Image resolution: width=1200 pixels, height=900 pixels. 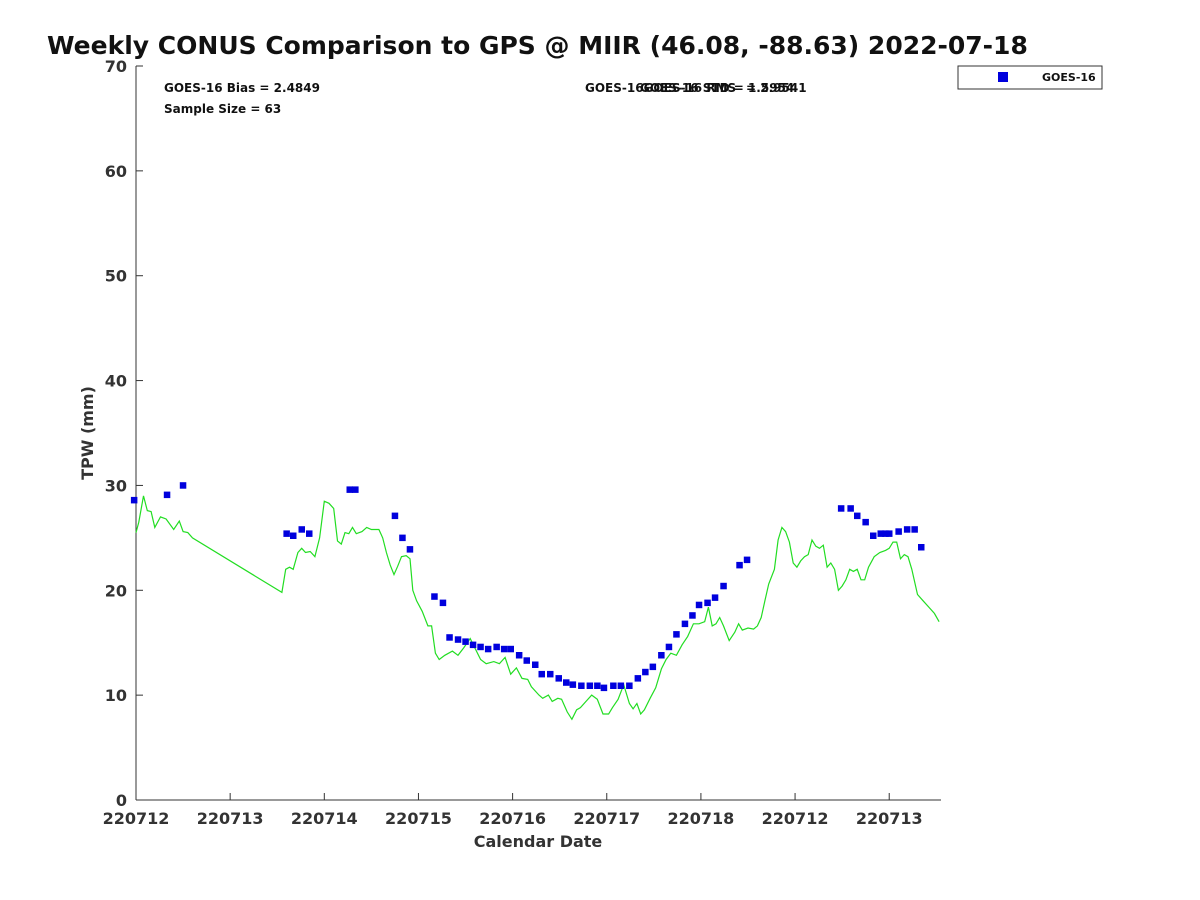 What do you see at coordinates (606, 818) in the screenshot?
I see `x-tick-label: 220717` at bounding box center [606, 818].